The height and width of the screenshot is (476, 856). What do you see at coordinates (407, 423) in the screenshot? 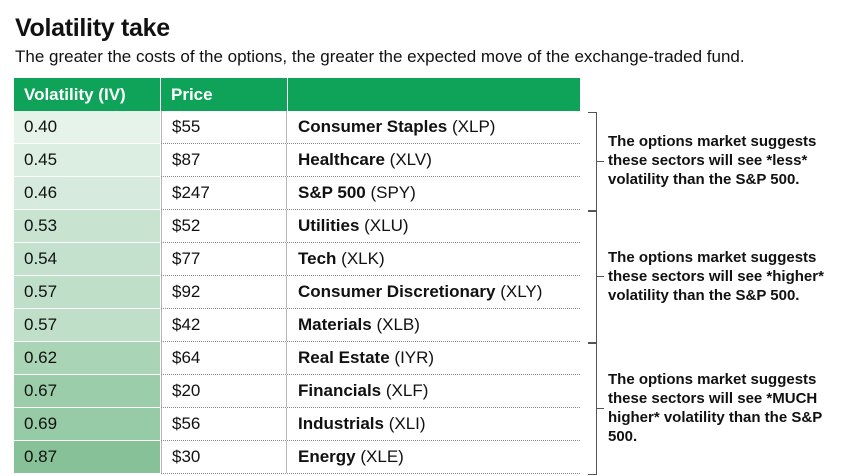
I see `fund-ticker: (XLI)` at bounding box center [407, 423].